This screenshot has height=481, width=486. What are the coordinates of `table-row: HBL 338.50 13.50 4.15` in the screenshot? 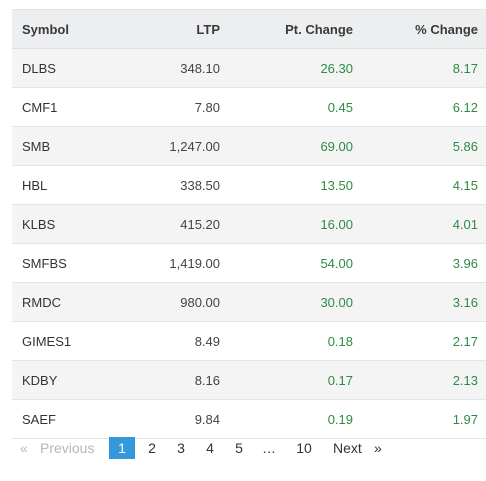 It's located at (249, 185).